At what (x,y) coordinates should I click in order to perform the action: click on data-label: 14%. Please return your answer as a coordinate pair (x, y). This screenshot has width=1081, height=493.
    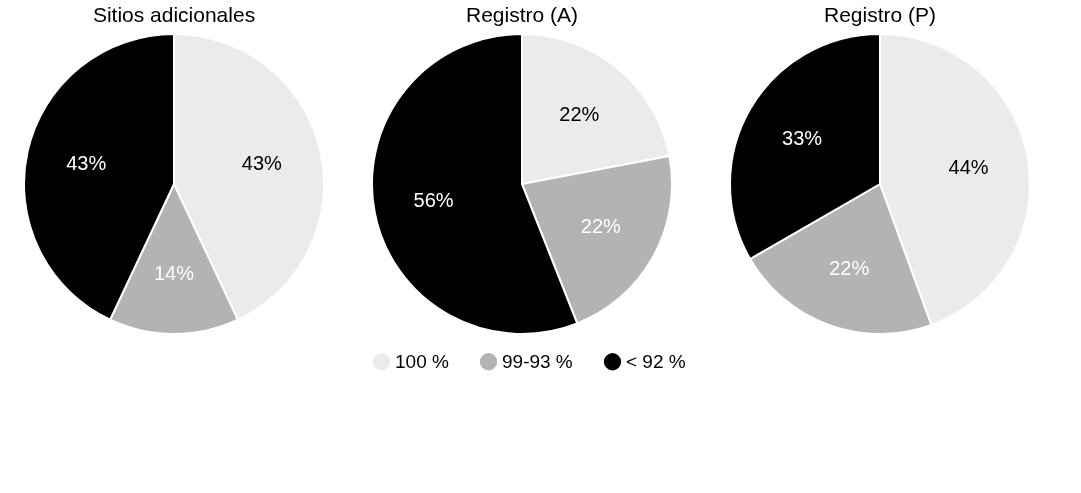
    Looking at the image, I should click on (174, 273).